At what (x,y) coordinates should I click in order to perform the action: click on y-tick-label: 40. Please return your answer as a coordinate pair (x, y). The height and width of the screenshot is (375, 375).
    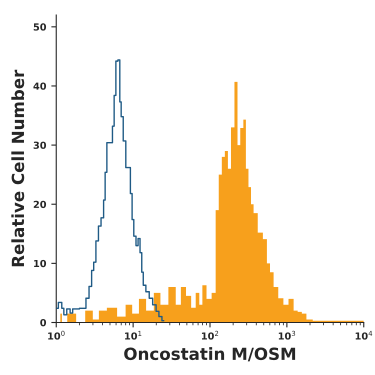
    Looking at the image, I should click on (39, 86).